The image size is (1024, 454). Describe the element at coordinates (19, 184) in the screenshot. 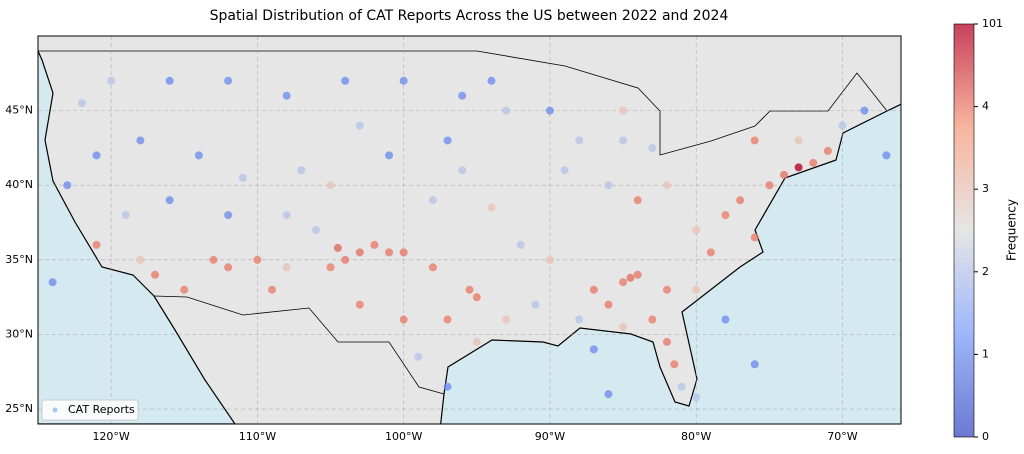

I see `y-tick-label: 40°N` at that location.